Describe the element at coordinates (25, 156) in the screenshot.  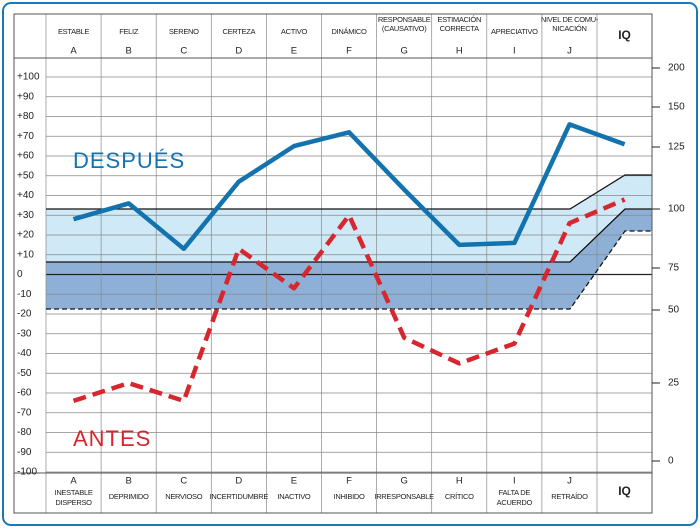
I see `y-tick-label: +60` at that location.